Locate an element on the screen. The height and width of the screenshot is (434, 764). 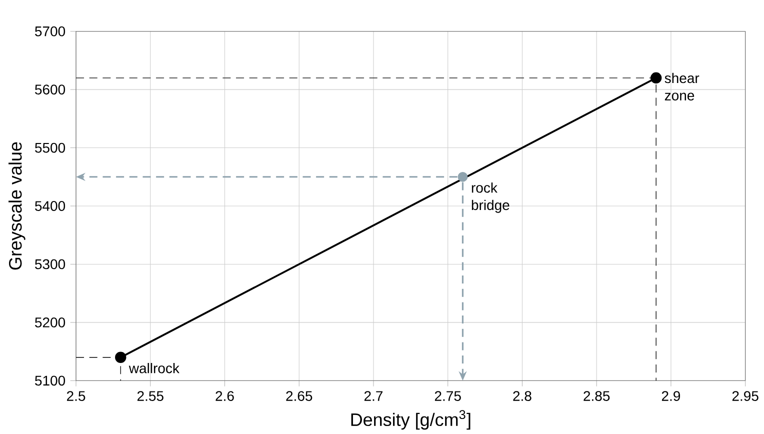
x-tick-label: 2.5 is located at coordinates (76, 396).